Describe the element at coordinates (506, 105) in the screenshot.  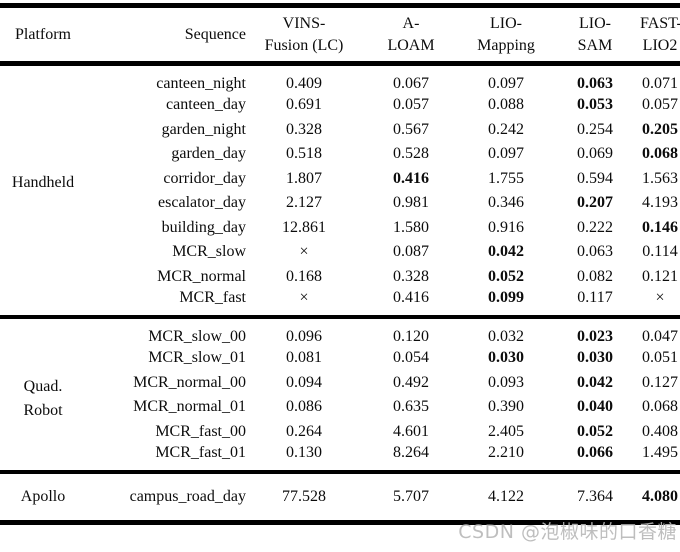
I see `value-cell: 0.088` at that location.